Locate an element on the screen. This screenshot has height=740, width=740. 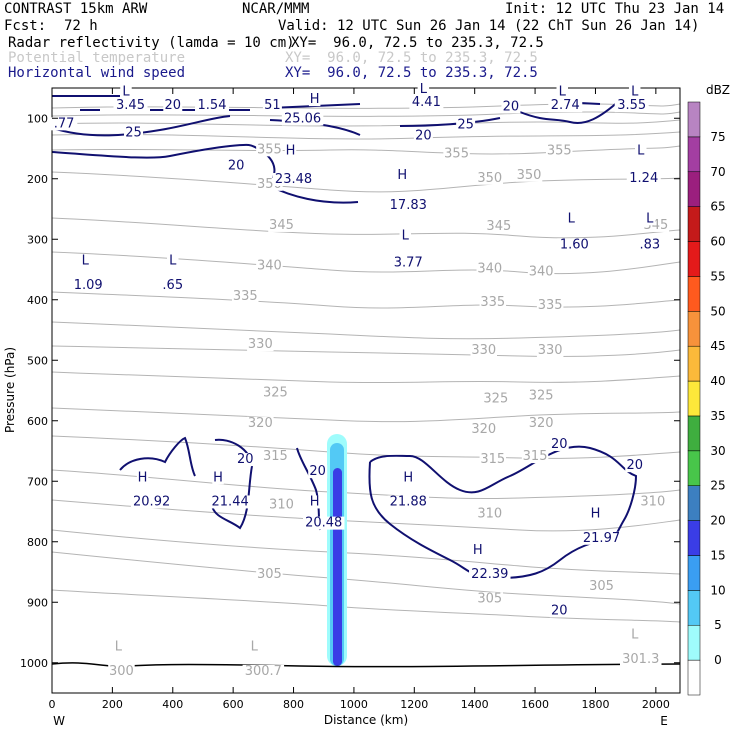
colorbar-level-label: 25 is located at coordinates (717, 486).